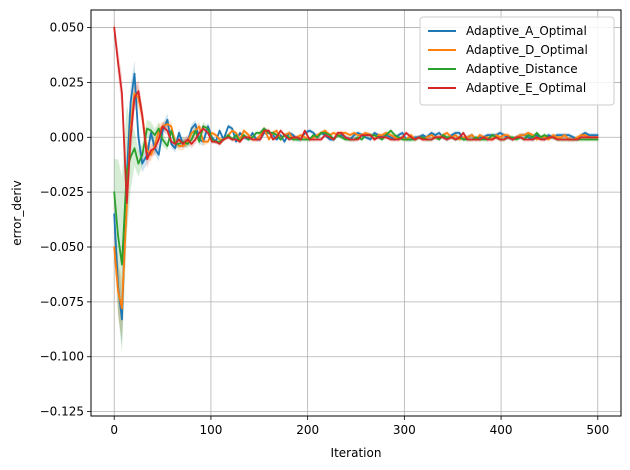  I want to click on y-tick-label: −0.025, so click(62, 192).